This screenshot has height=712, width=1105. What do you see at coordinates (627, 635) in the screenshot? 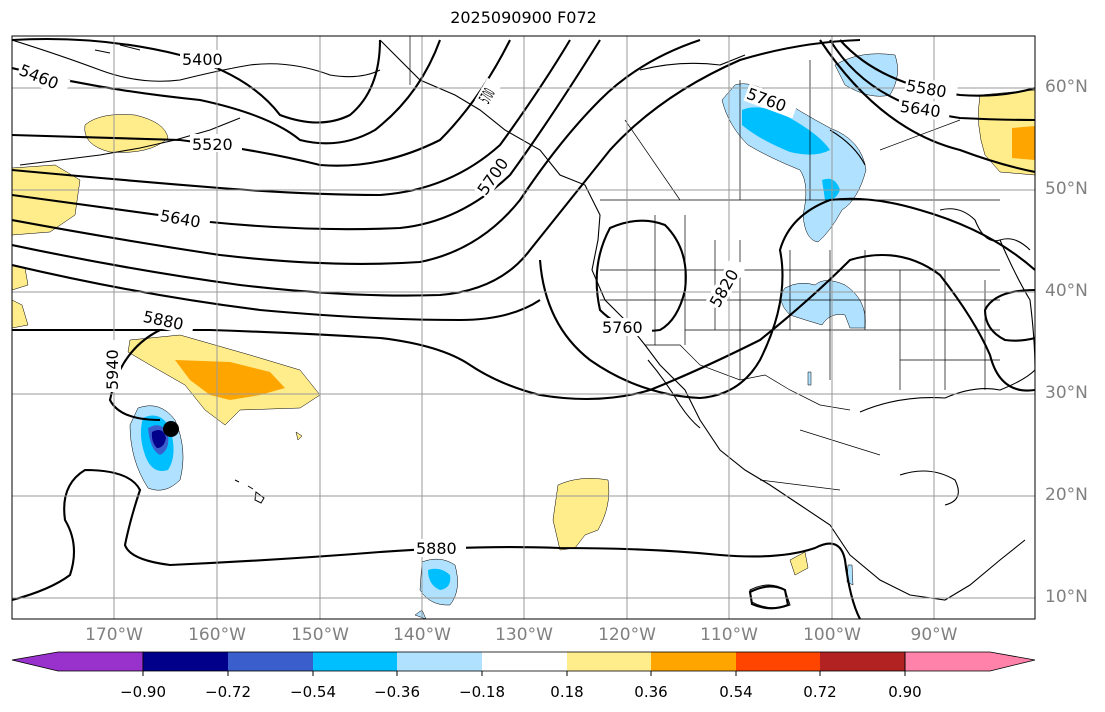
I see `lon-label: 120°W` at bounding box center [627, 635].